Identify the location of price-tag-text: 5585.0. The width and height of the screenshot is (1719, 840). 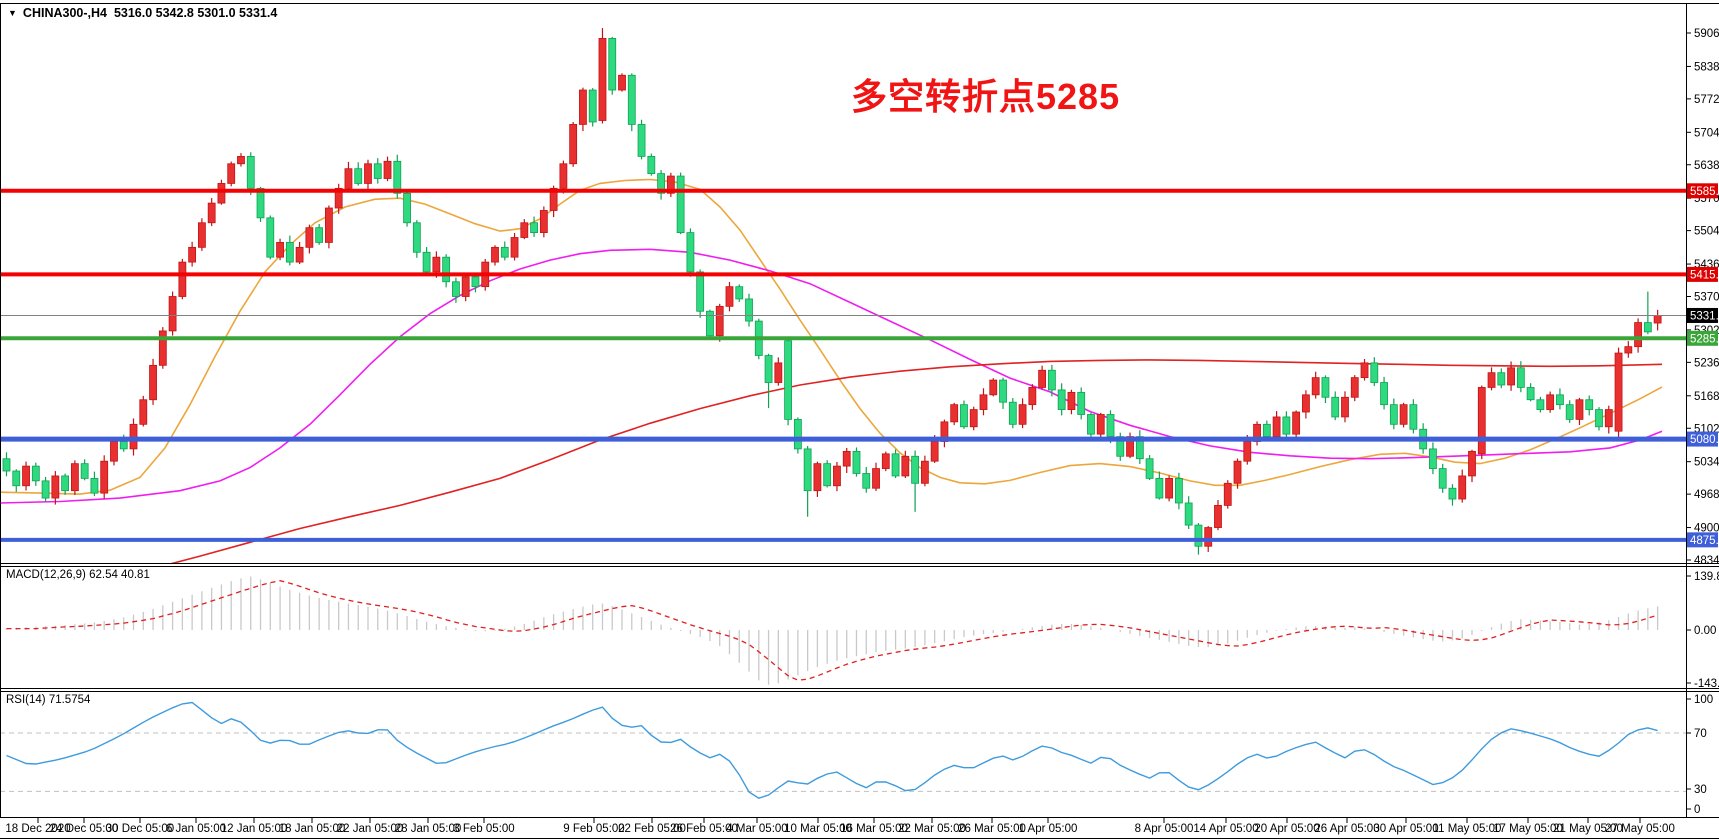
(1704, 192).